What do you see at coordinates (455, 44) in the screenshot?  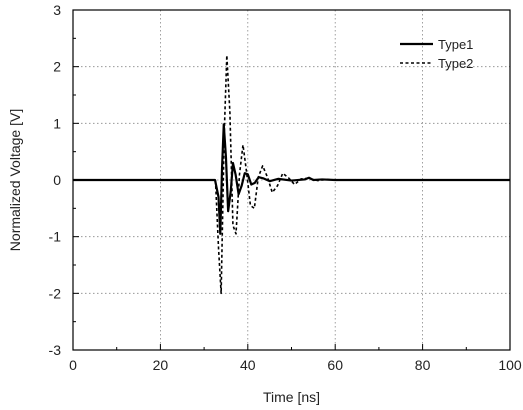 I see `legend-label-type1: Type1` at bounding box center [455, 44].